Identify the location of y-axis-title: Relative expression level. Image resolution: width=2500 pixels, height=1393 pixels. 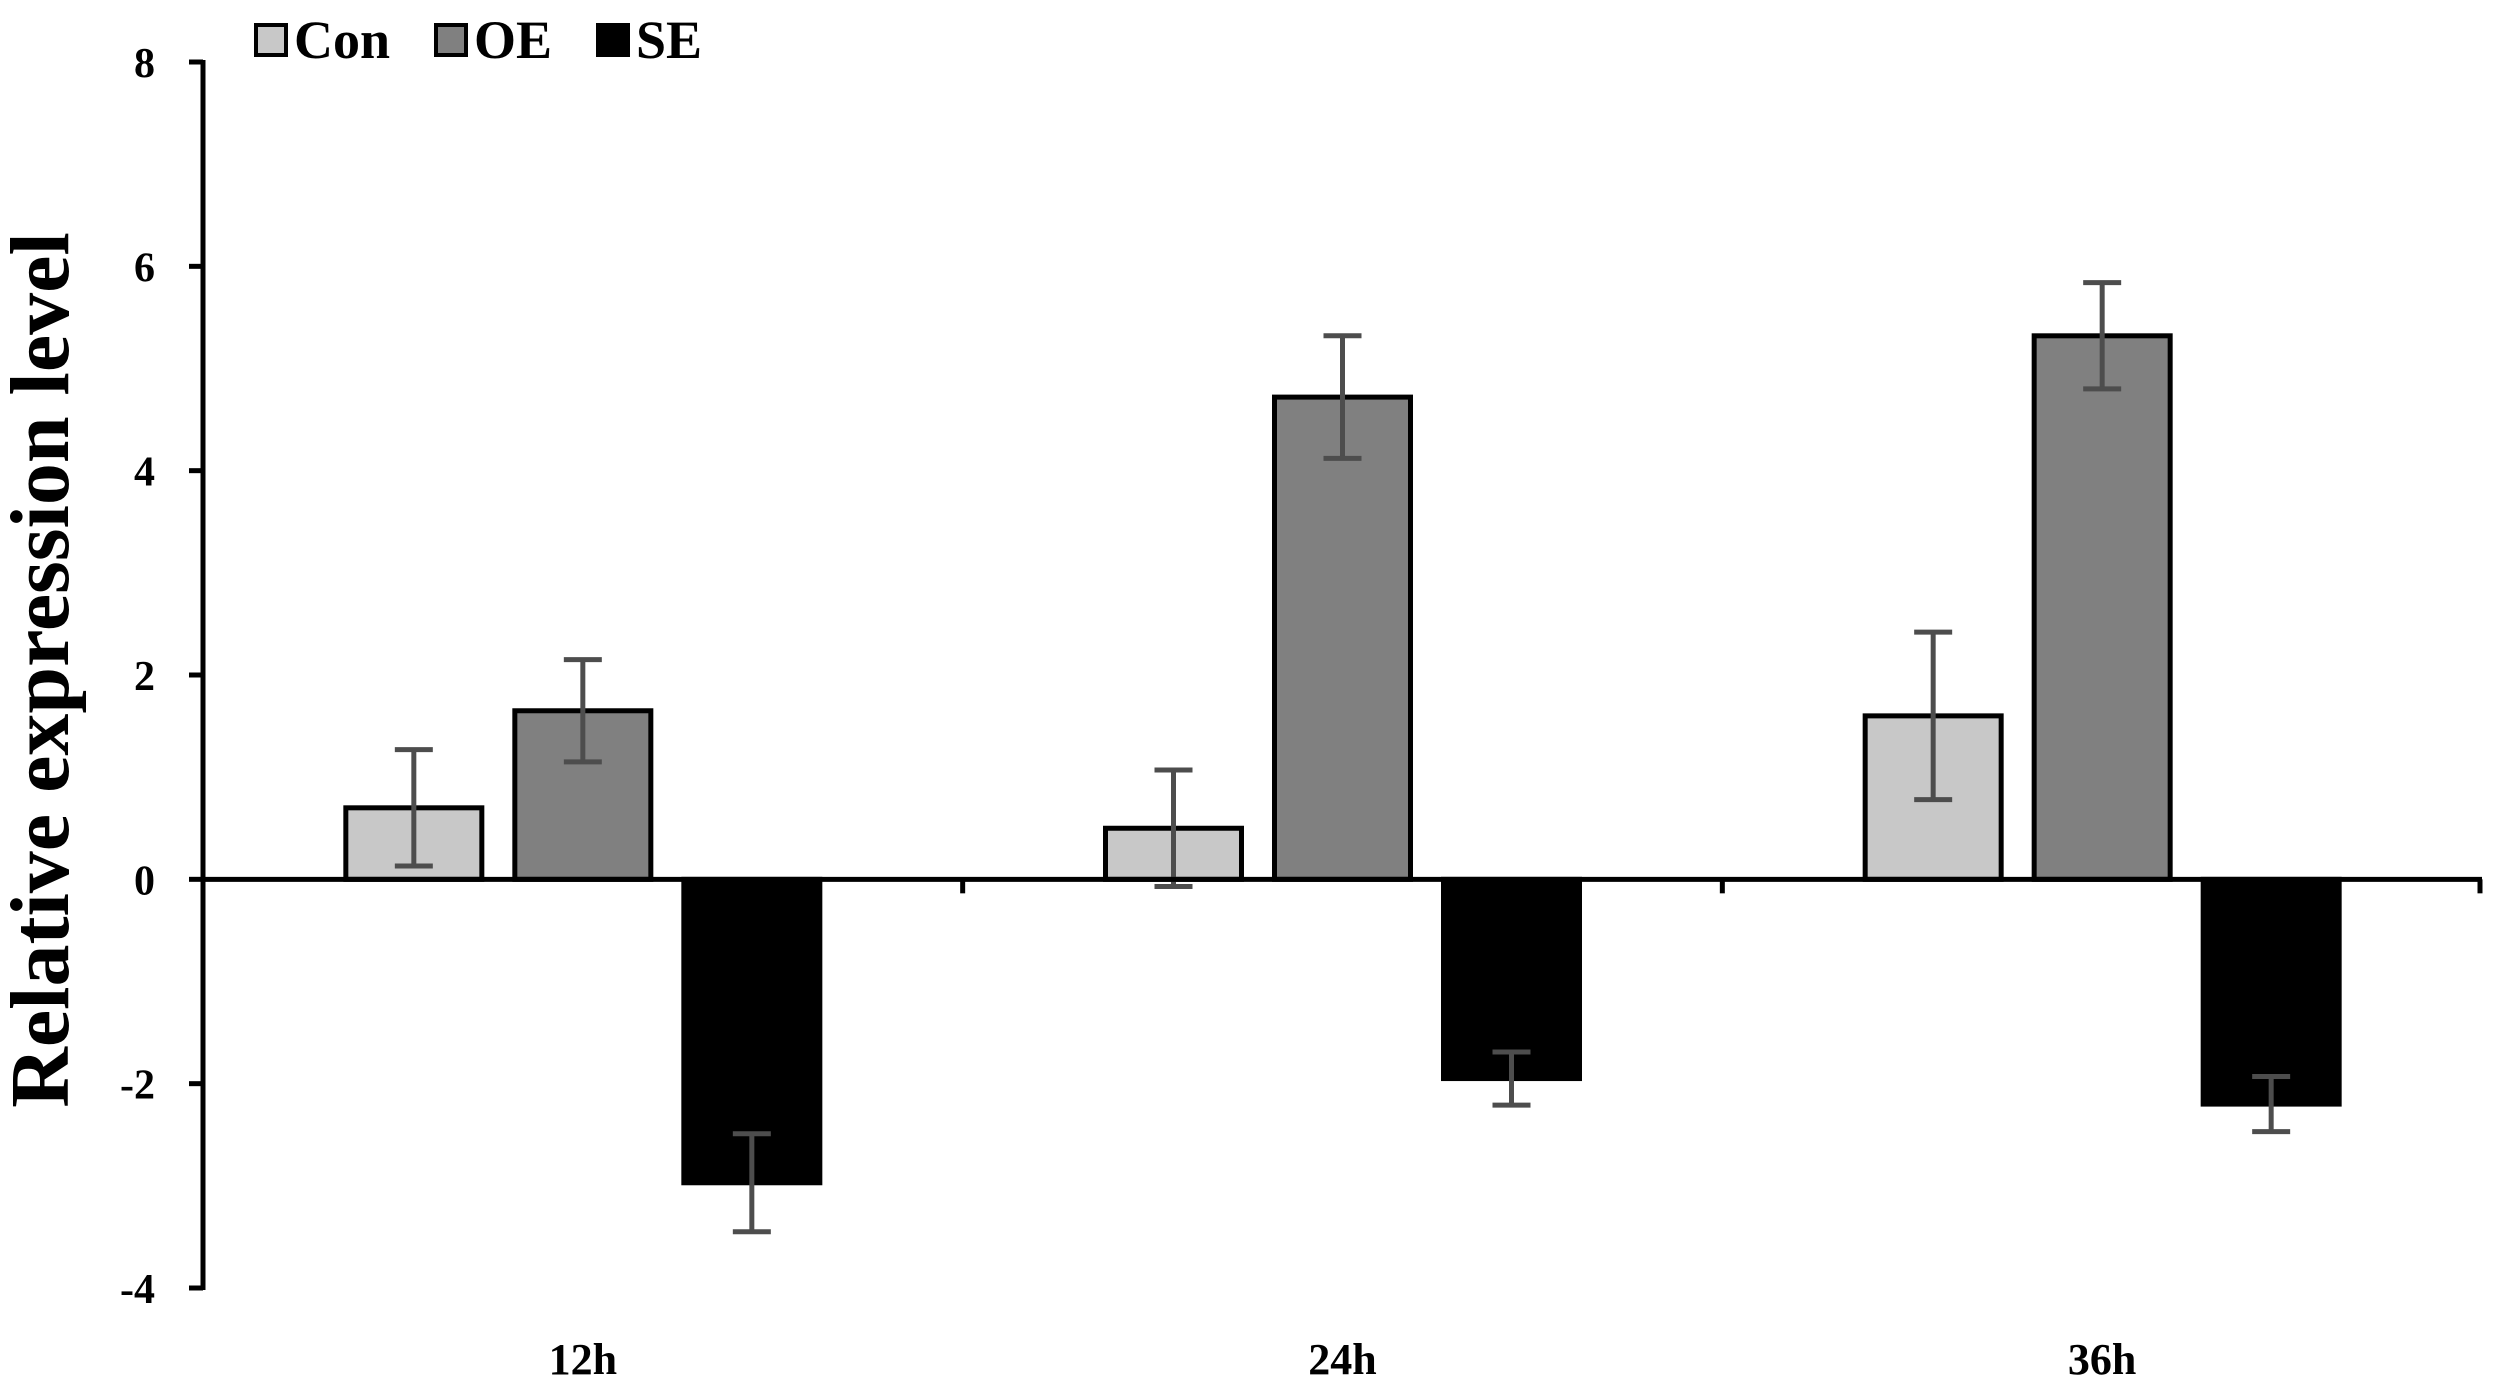
(43, 670).